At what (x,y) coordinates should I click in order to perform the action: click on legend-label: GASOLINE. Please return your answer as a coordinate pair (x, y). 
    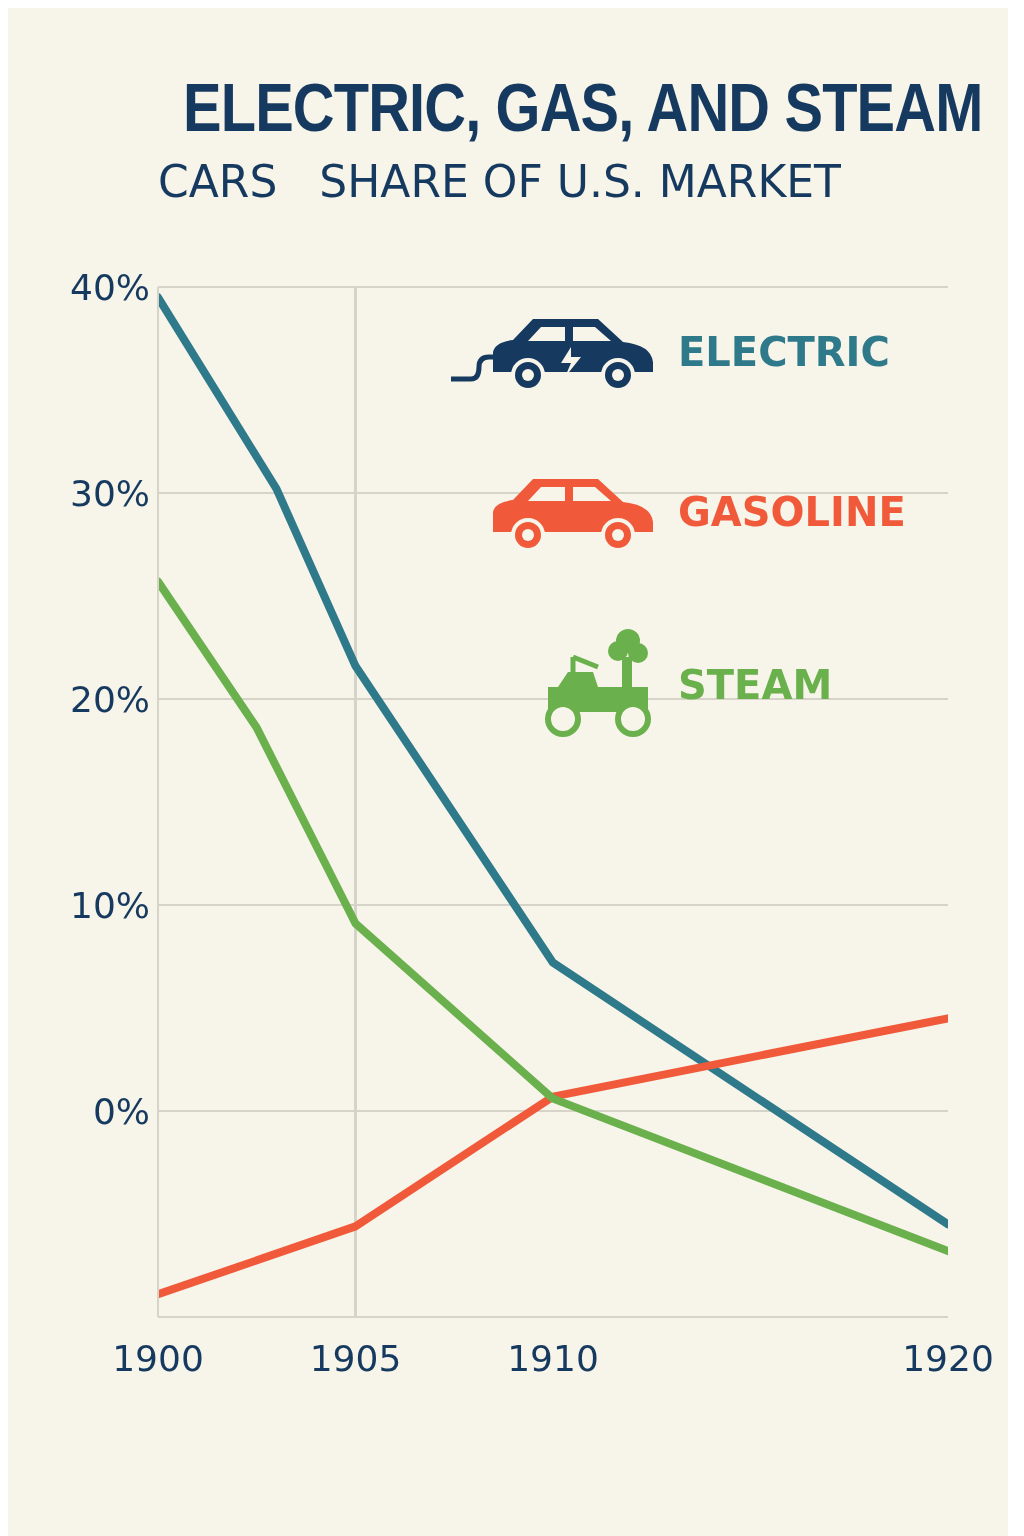
    Looking at the image, I should click on (792, 512).